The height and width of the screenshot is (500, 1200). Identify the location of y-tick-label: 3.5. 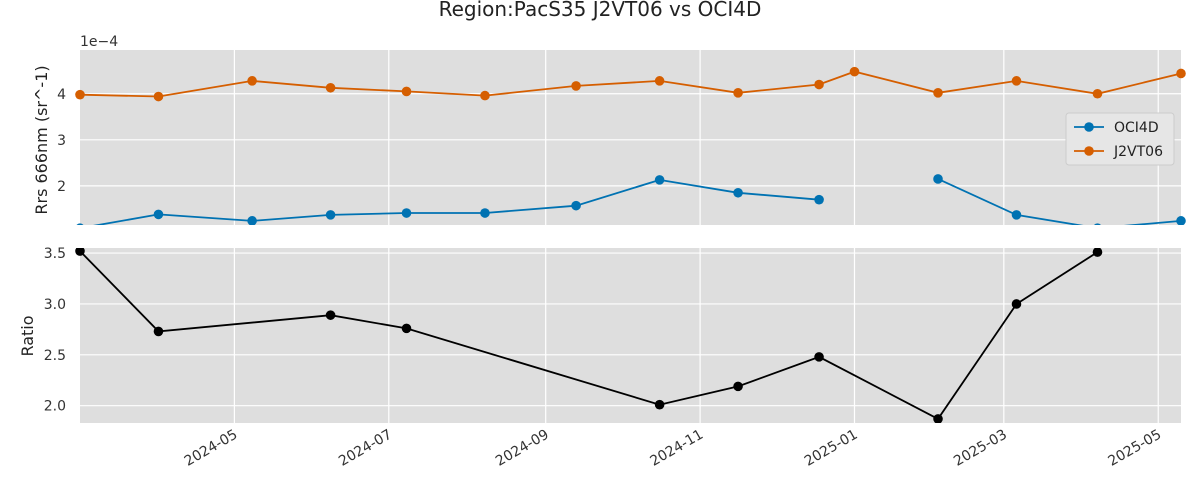
(55, 254).